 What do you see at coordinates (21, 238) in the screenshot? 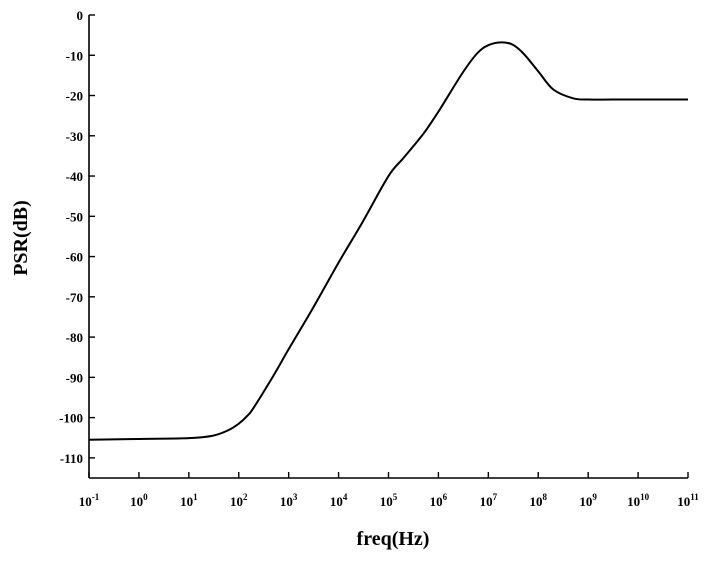
I see `y-axis-label: PSR(dB)` at bounding box center [21, 238].